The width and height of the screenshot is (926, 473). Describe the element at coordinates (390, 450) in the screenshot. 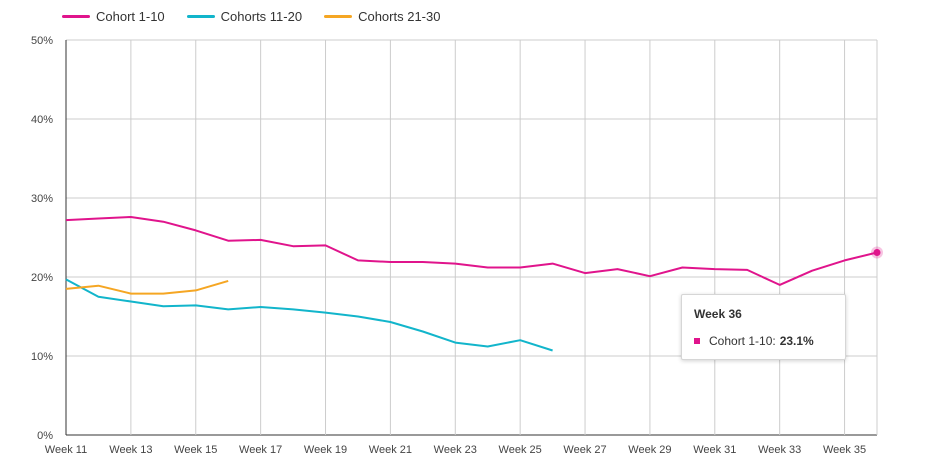

I see `x-tick-label: Week 21` at that location.